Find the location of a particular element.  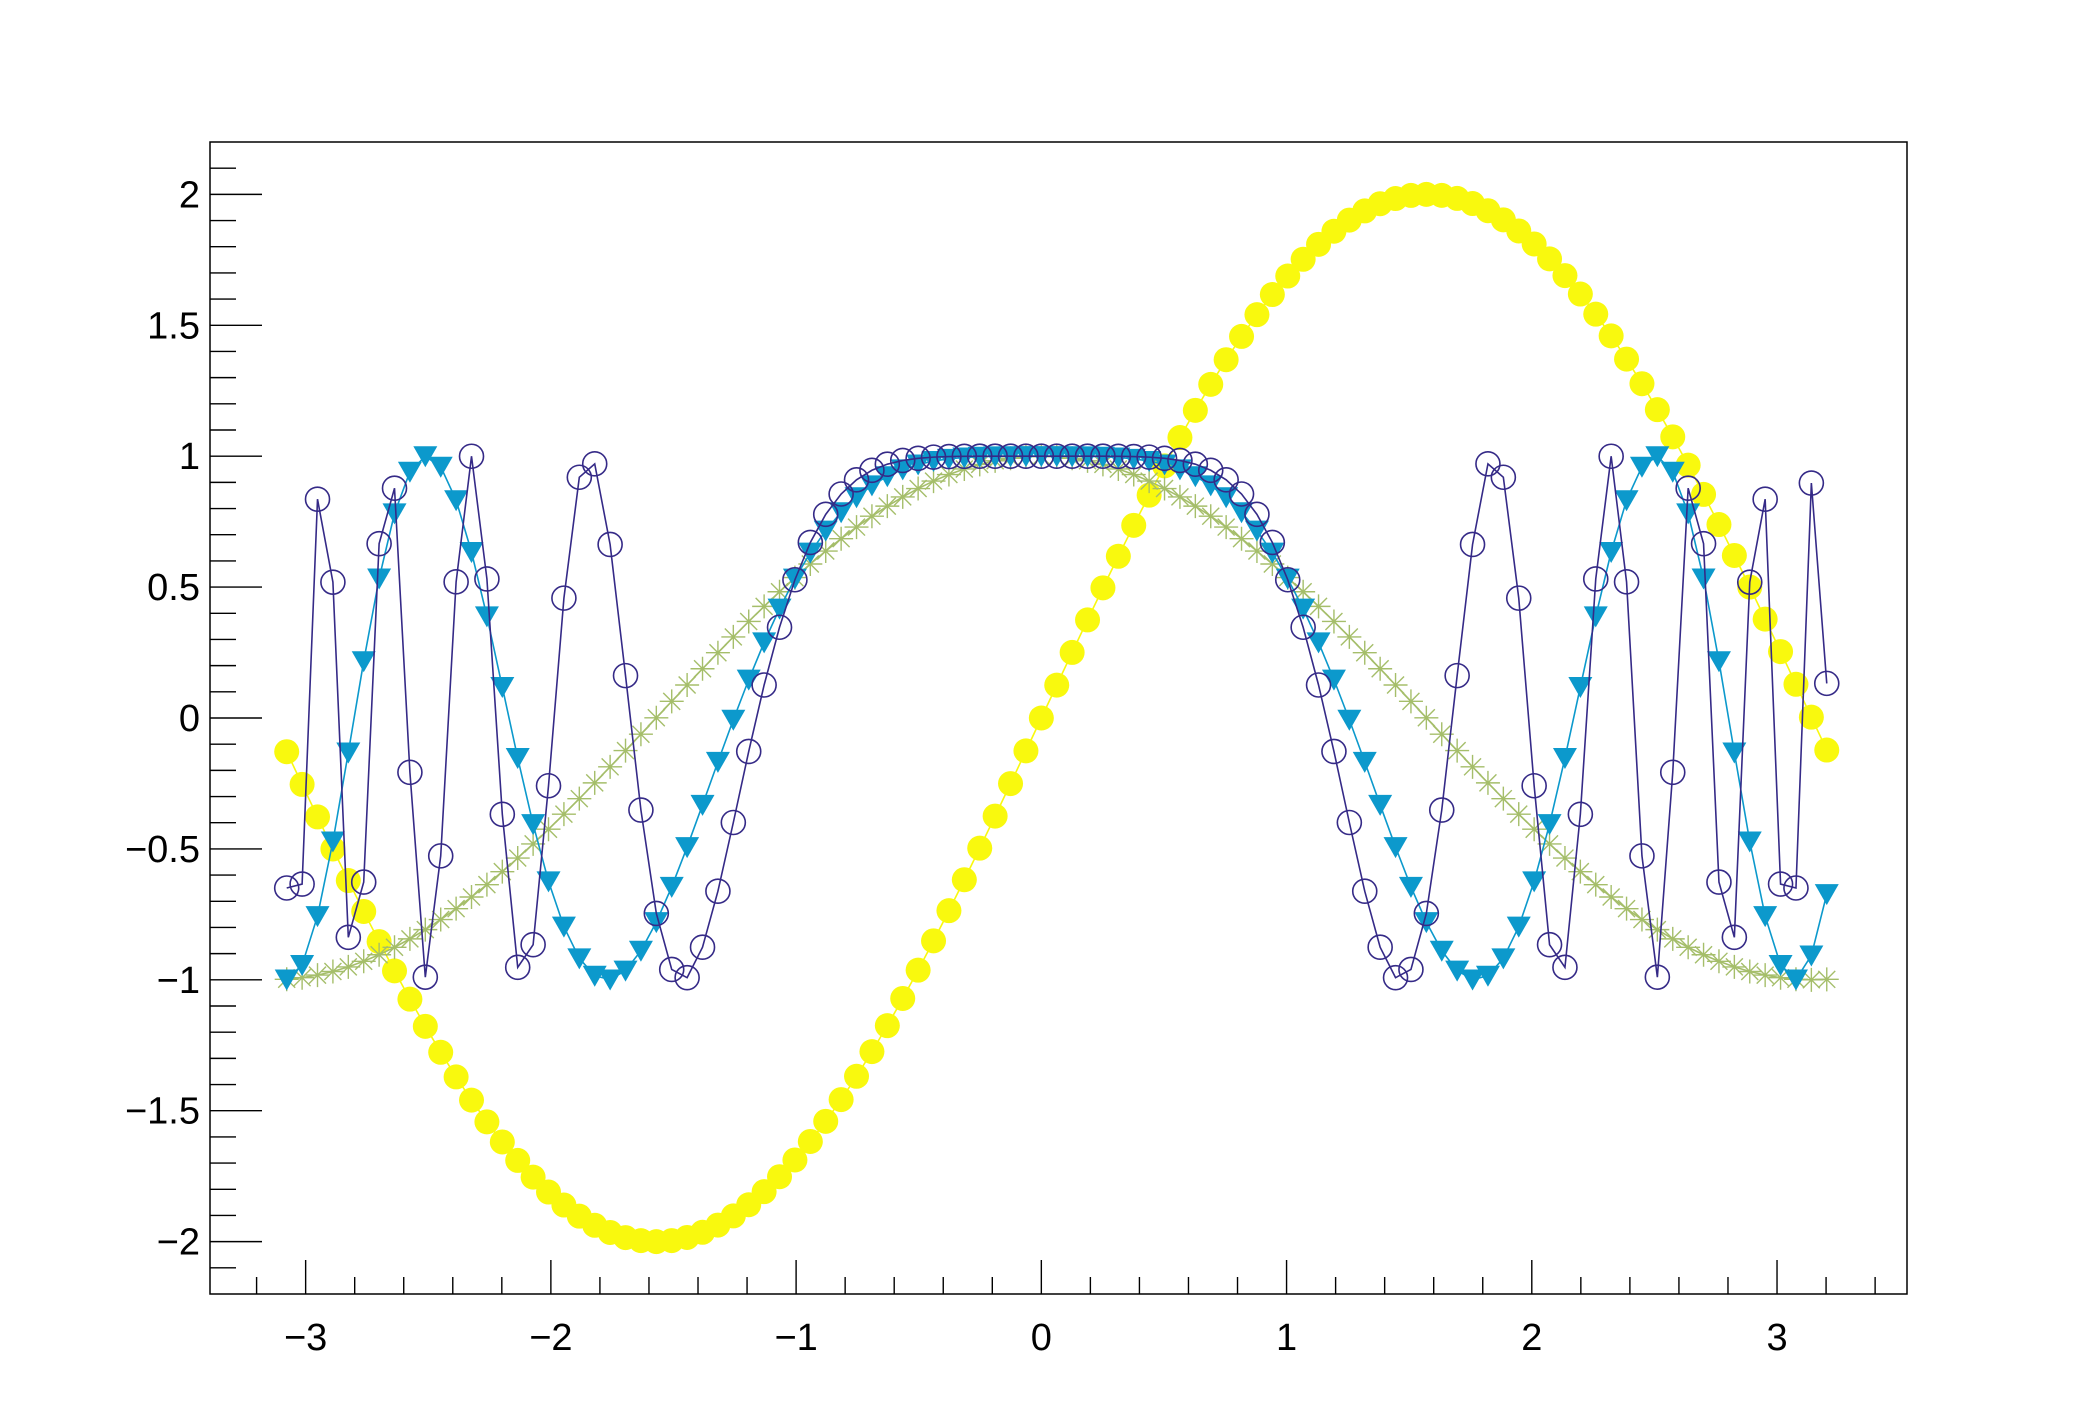

x-axis: −3 −2 −1 0 1 2 3 is located at coordinates (1065, 1309).